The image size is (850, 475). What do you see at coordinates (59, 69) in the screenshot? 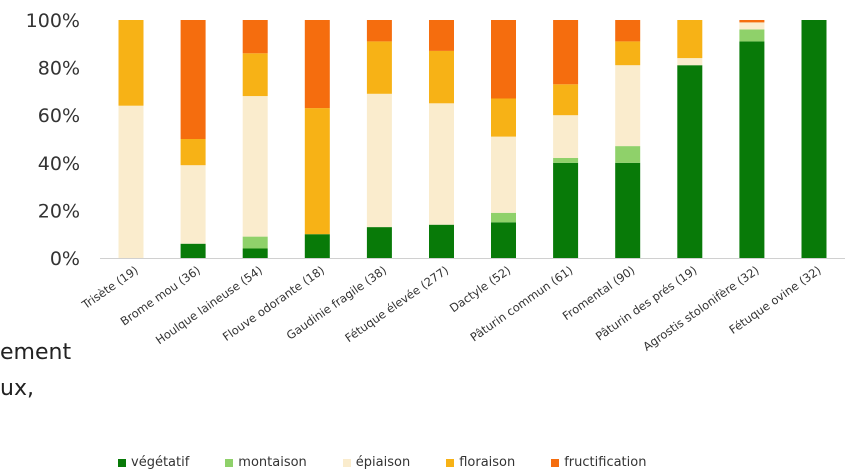
I see `y-tick-label: 80%` at bounding box center [59, 69].